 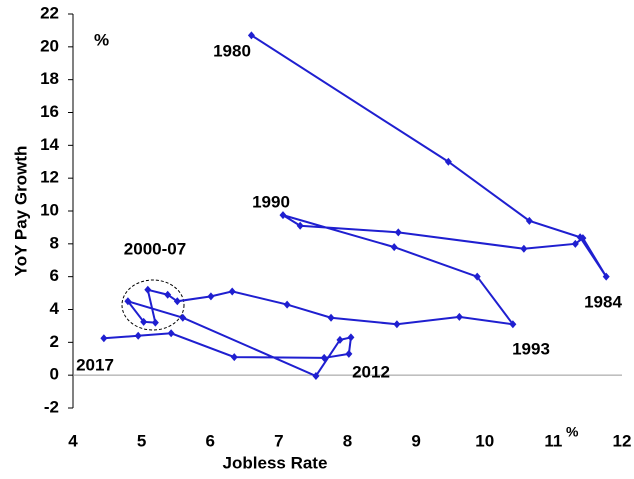 What do you see at coordinates (54, 242) in the screenshot?
I see `y-tick-label: 8` at bounding box center [54, 242].